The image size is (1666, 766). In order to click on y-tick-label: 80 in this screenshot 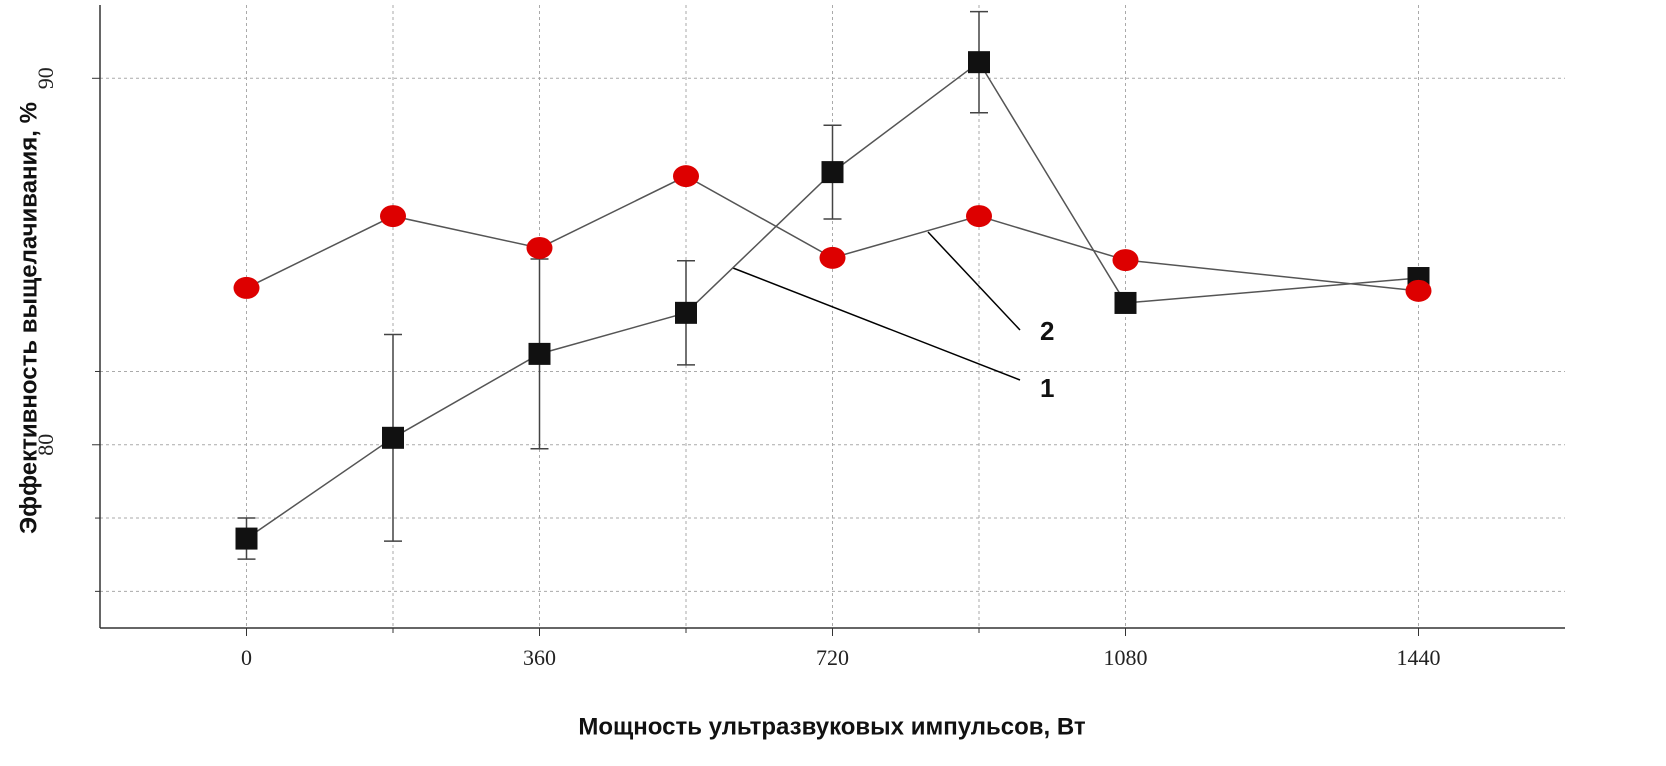, I will do `click(45, 445)`.